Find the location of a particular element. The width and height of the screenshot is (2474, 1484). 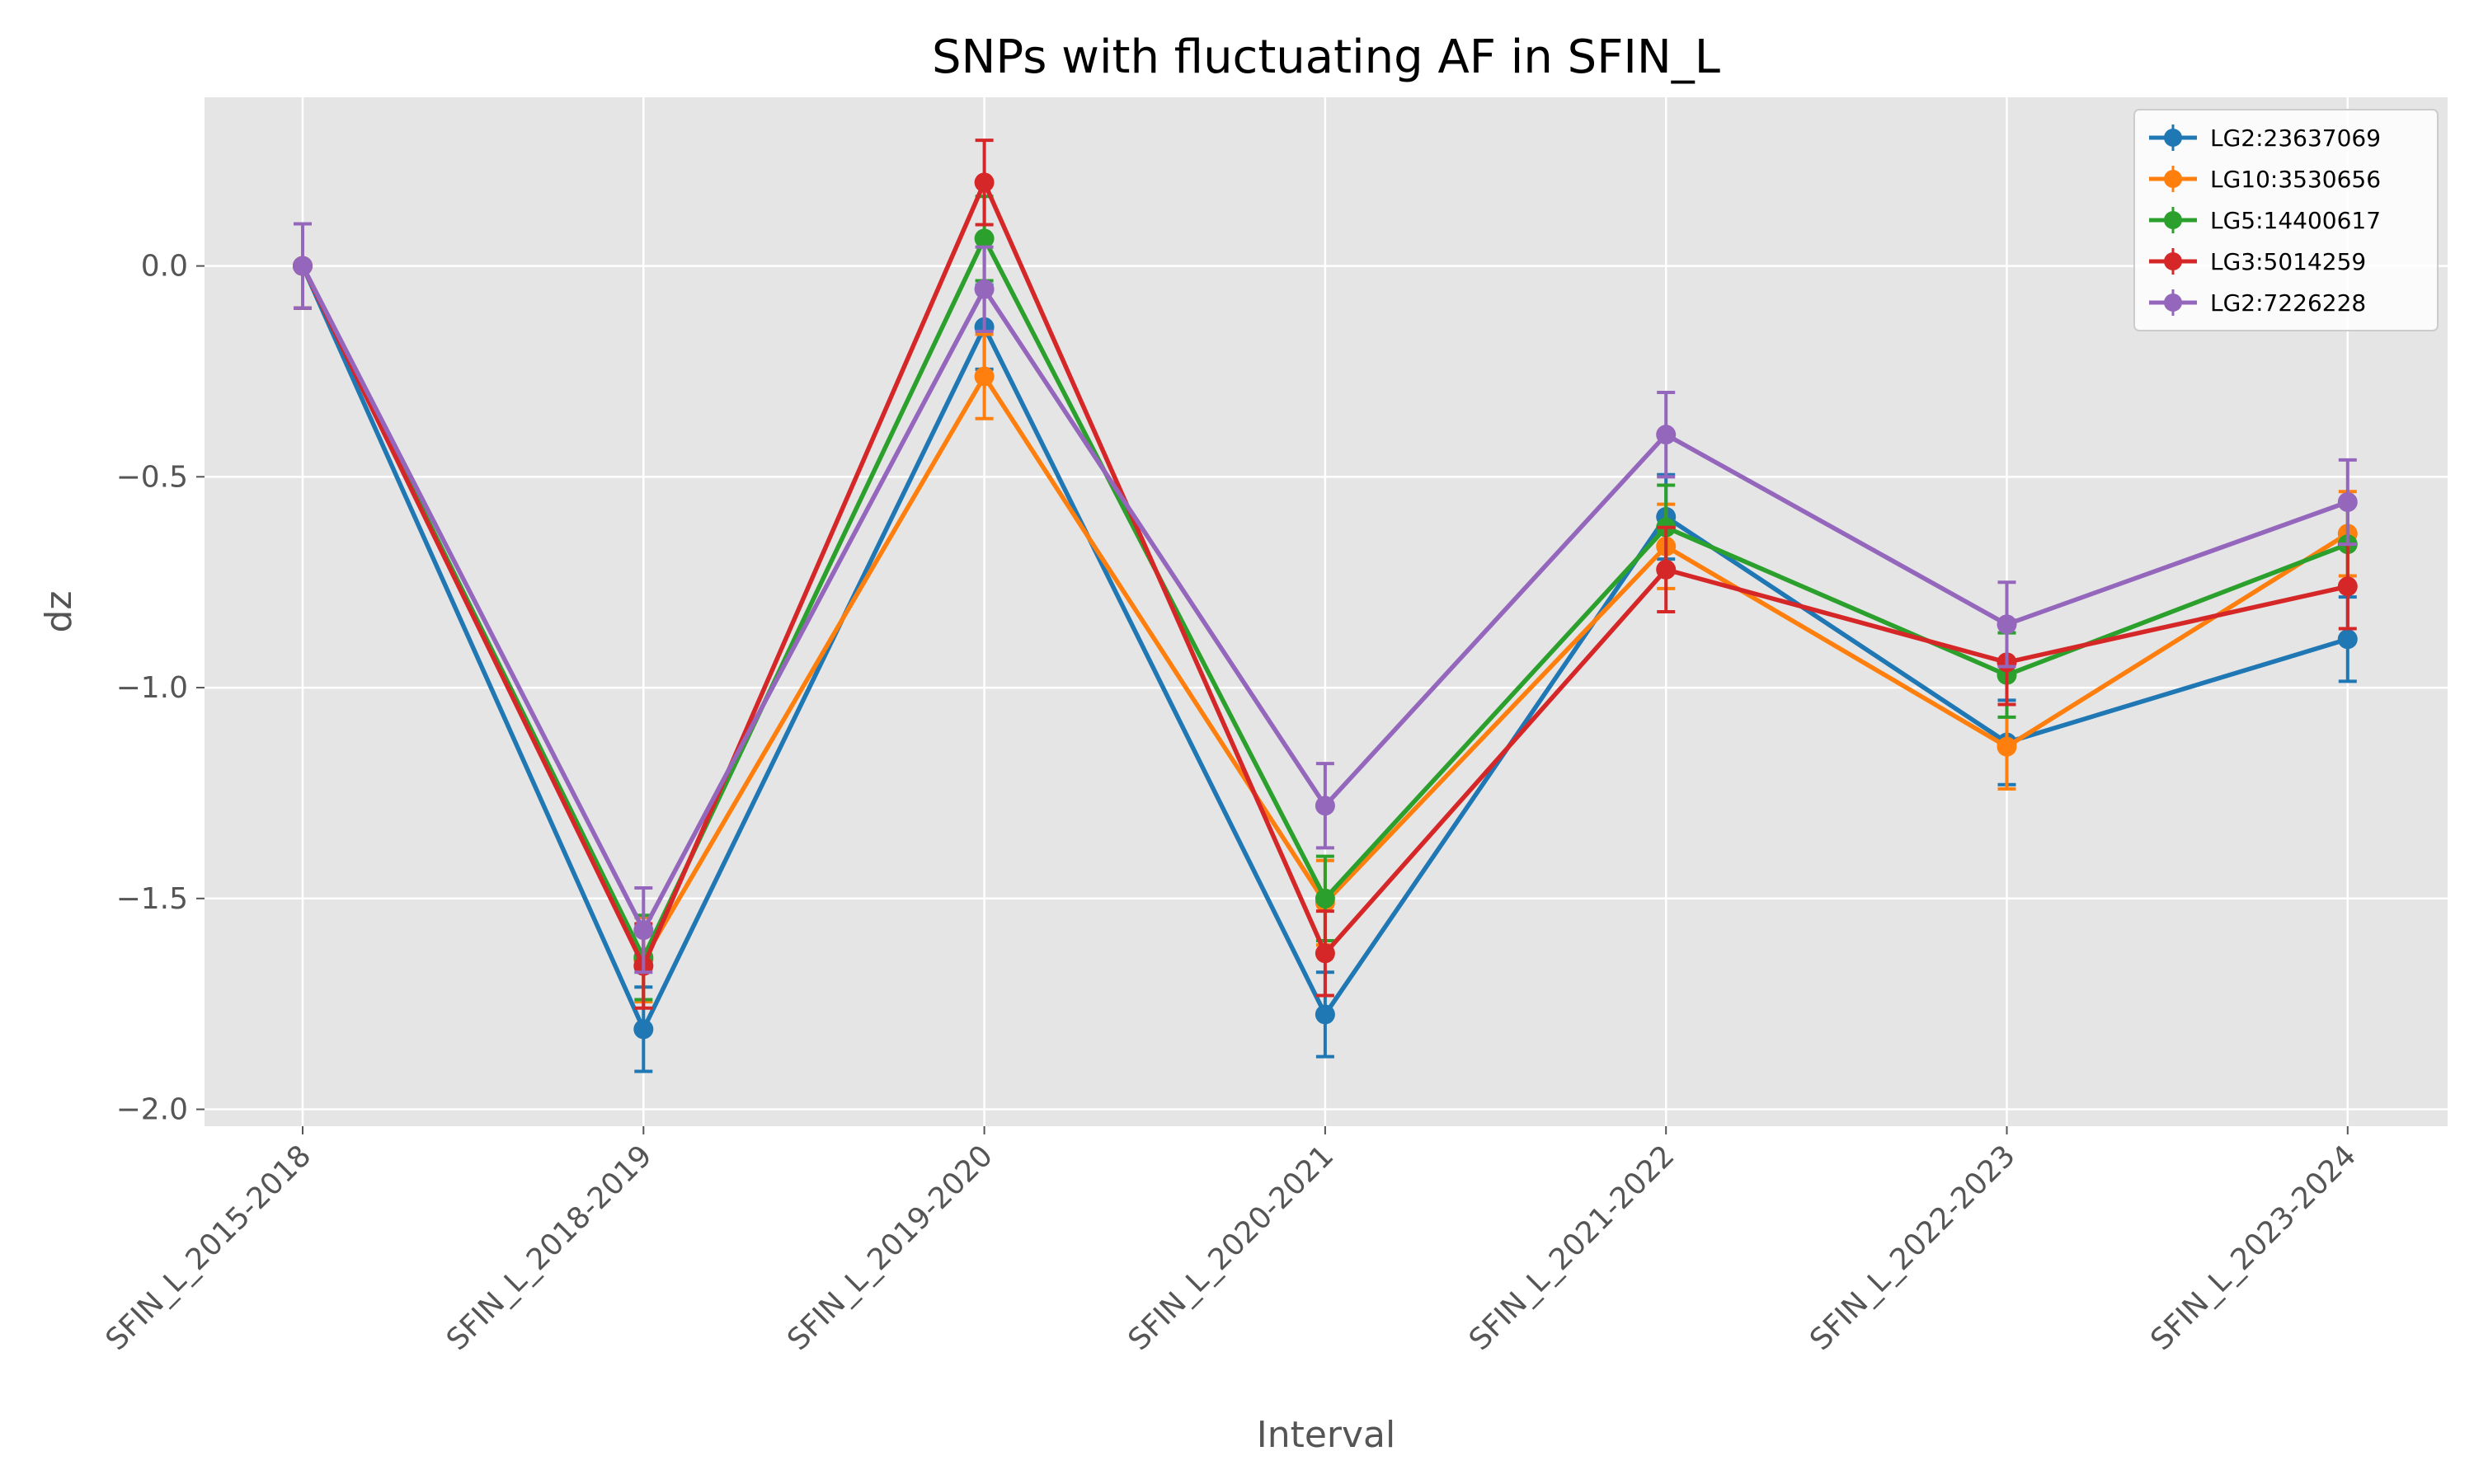

legend-label: LG3:5014259 is located at coordinates (2288, 261).